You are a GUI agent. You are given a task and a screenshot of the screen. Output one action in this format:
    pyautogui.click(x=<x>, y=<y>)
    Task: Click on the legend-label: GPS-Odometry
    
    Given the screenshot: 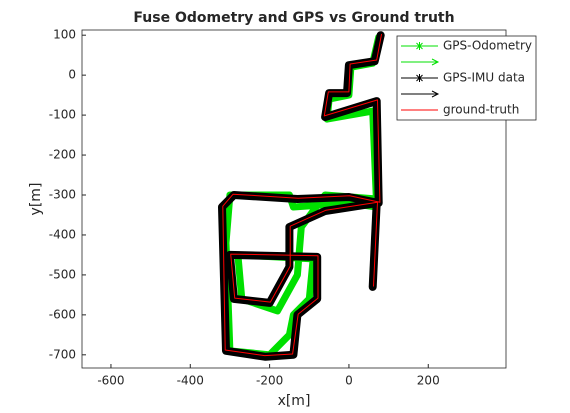 What is the action you would take?
    pyautogui.click(x=487, y=46)
    